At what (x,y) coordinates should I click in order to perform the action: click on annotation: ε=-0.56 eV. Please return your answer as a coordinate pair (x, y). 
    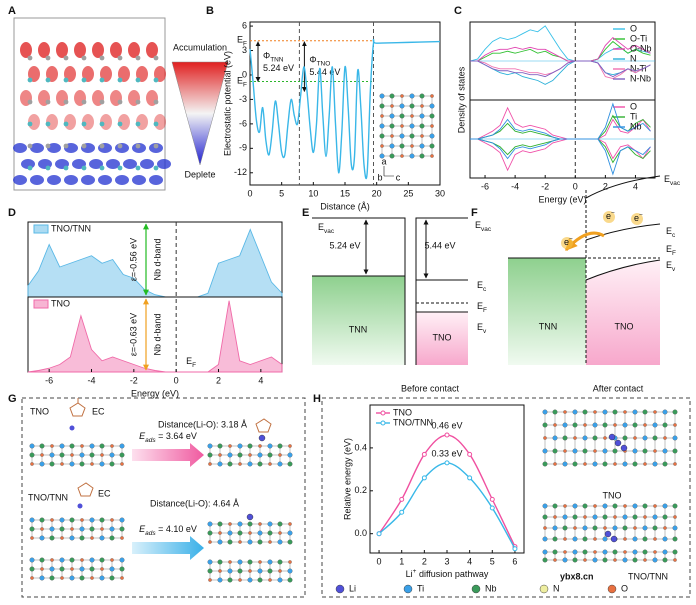
    Looking at the image, I should click on (133, 259).